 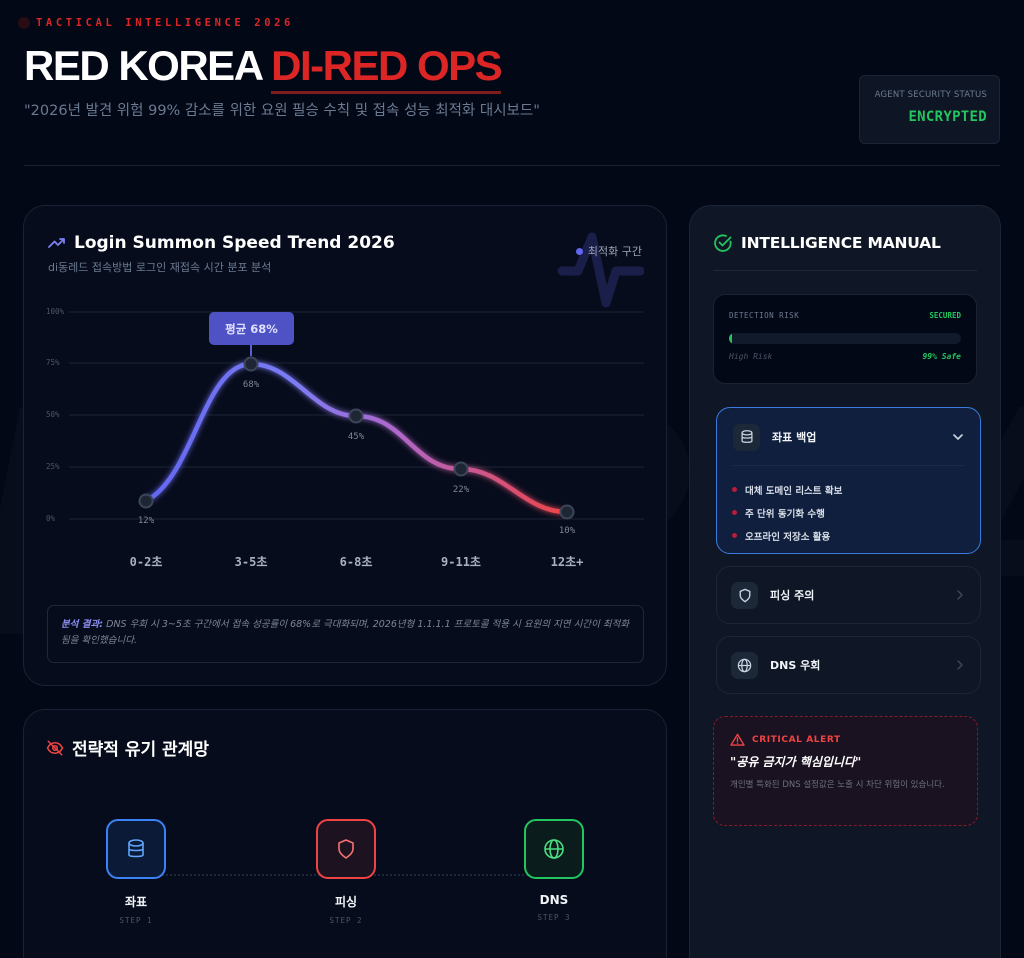 I want to click on accordion-phishing: 피싱 주의, so click(x=848, y=595).